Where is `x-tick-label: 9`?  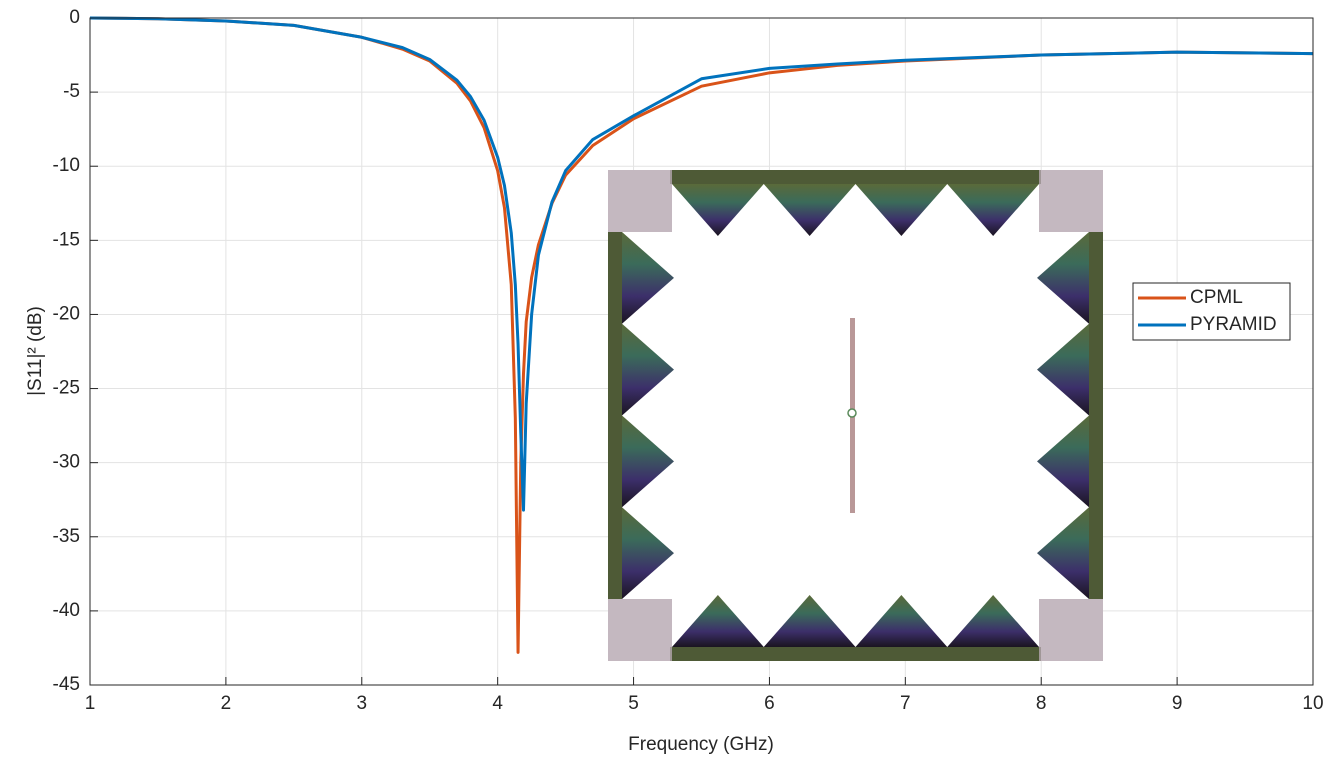
x-tick-label: 9 is located at coordinates (1177, 703).